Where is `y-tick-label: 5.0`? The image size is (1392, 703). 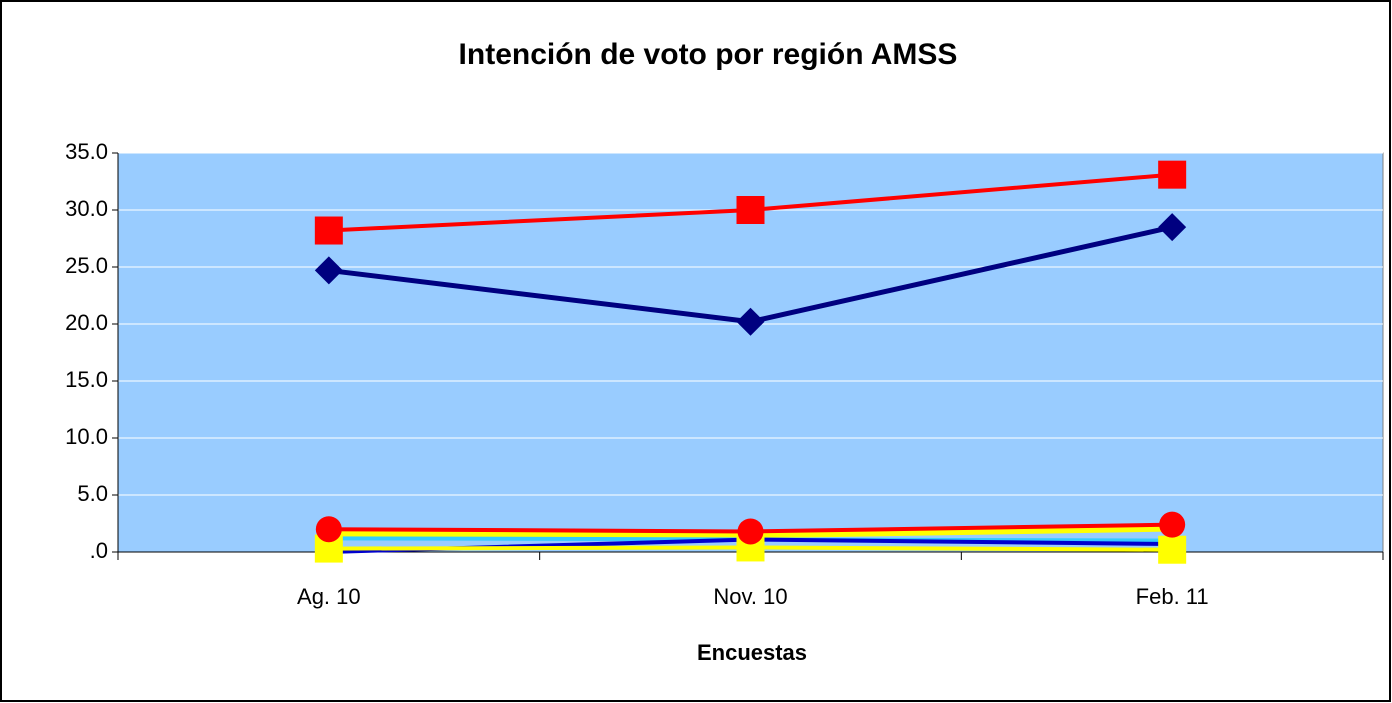 y-tick-label: 5.0 is located at coordinates (92, 493).